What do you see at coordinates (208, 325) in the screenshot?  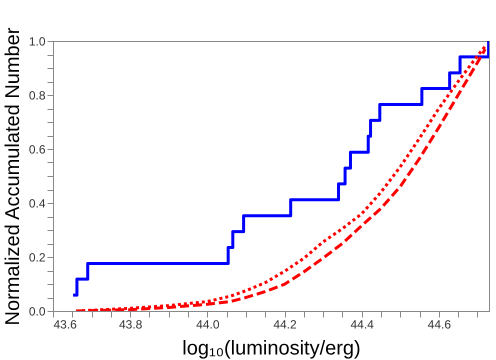 I see `x-tick-label: 44.0` at bounding box center [208, 325].